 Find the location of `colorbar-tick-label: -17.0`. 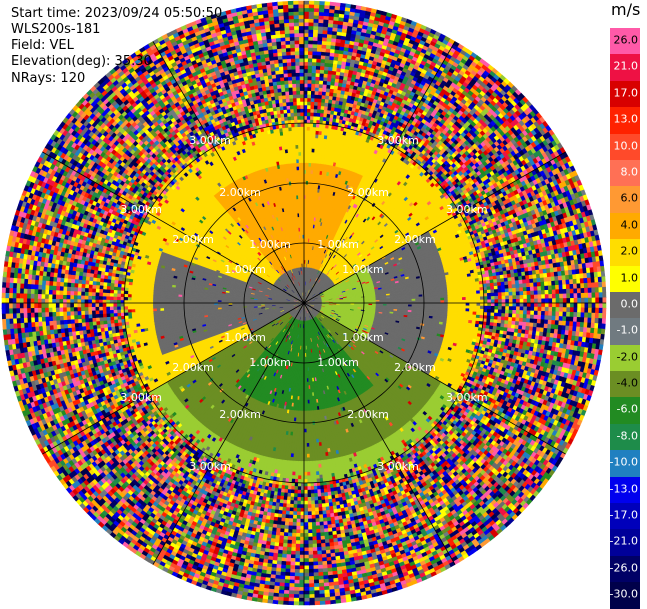

colorbar-tick-label: -17.0 is located at coordinates (624, 515).